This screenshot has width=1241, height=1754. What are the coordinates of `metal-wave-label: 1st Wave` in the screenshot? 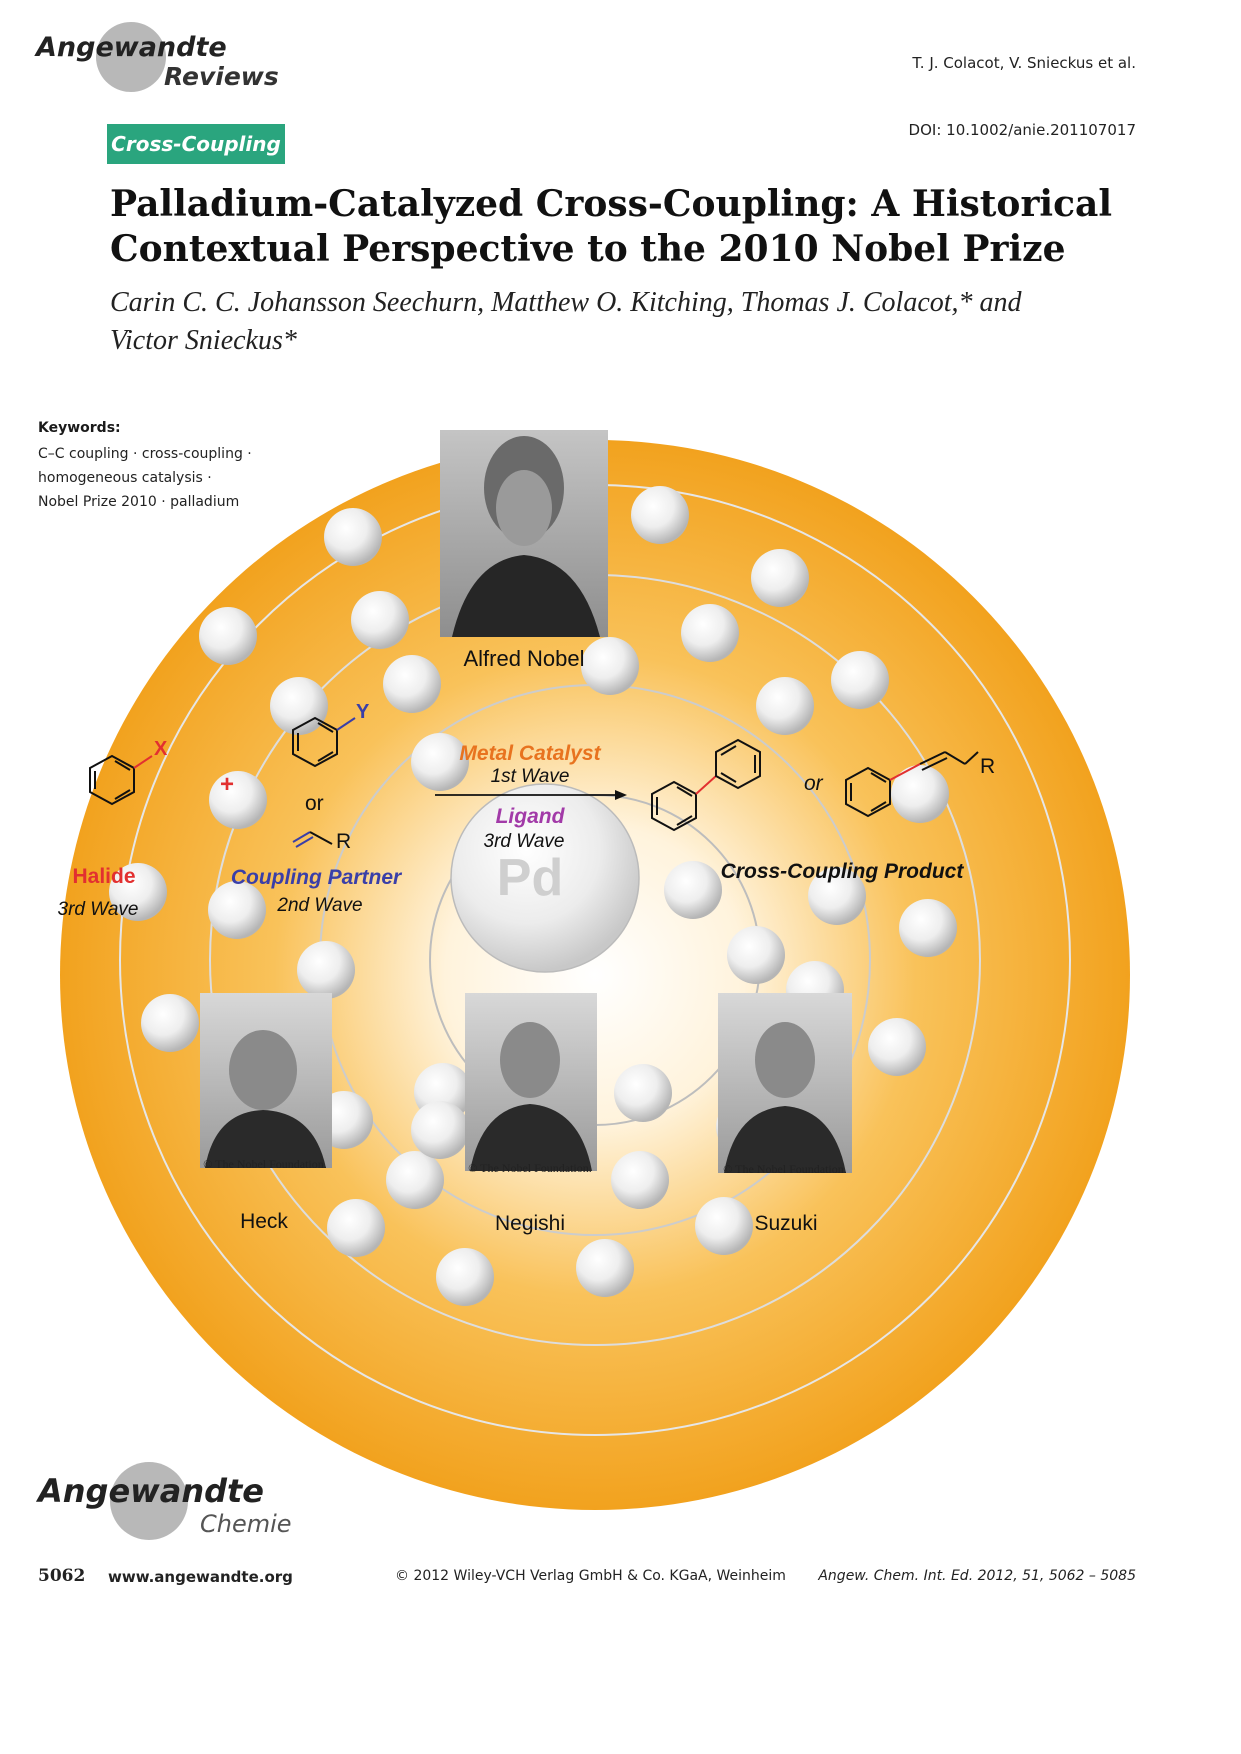 It's located at (530, 776).